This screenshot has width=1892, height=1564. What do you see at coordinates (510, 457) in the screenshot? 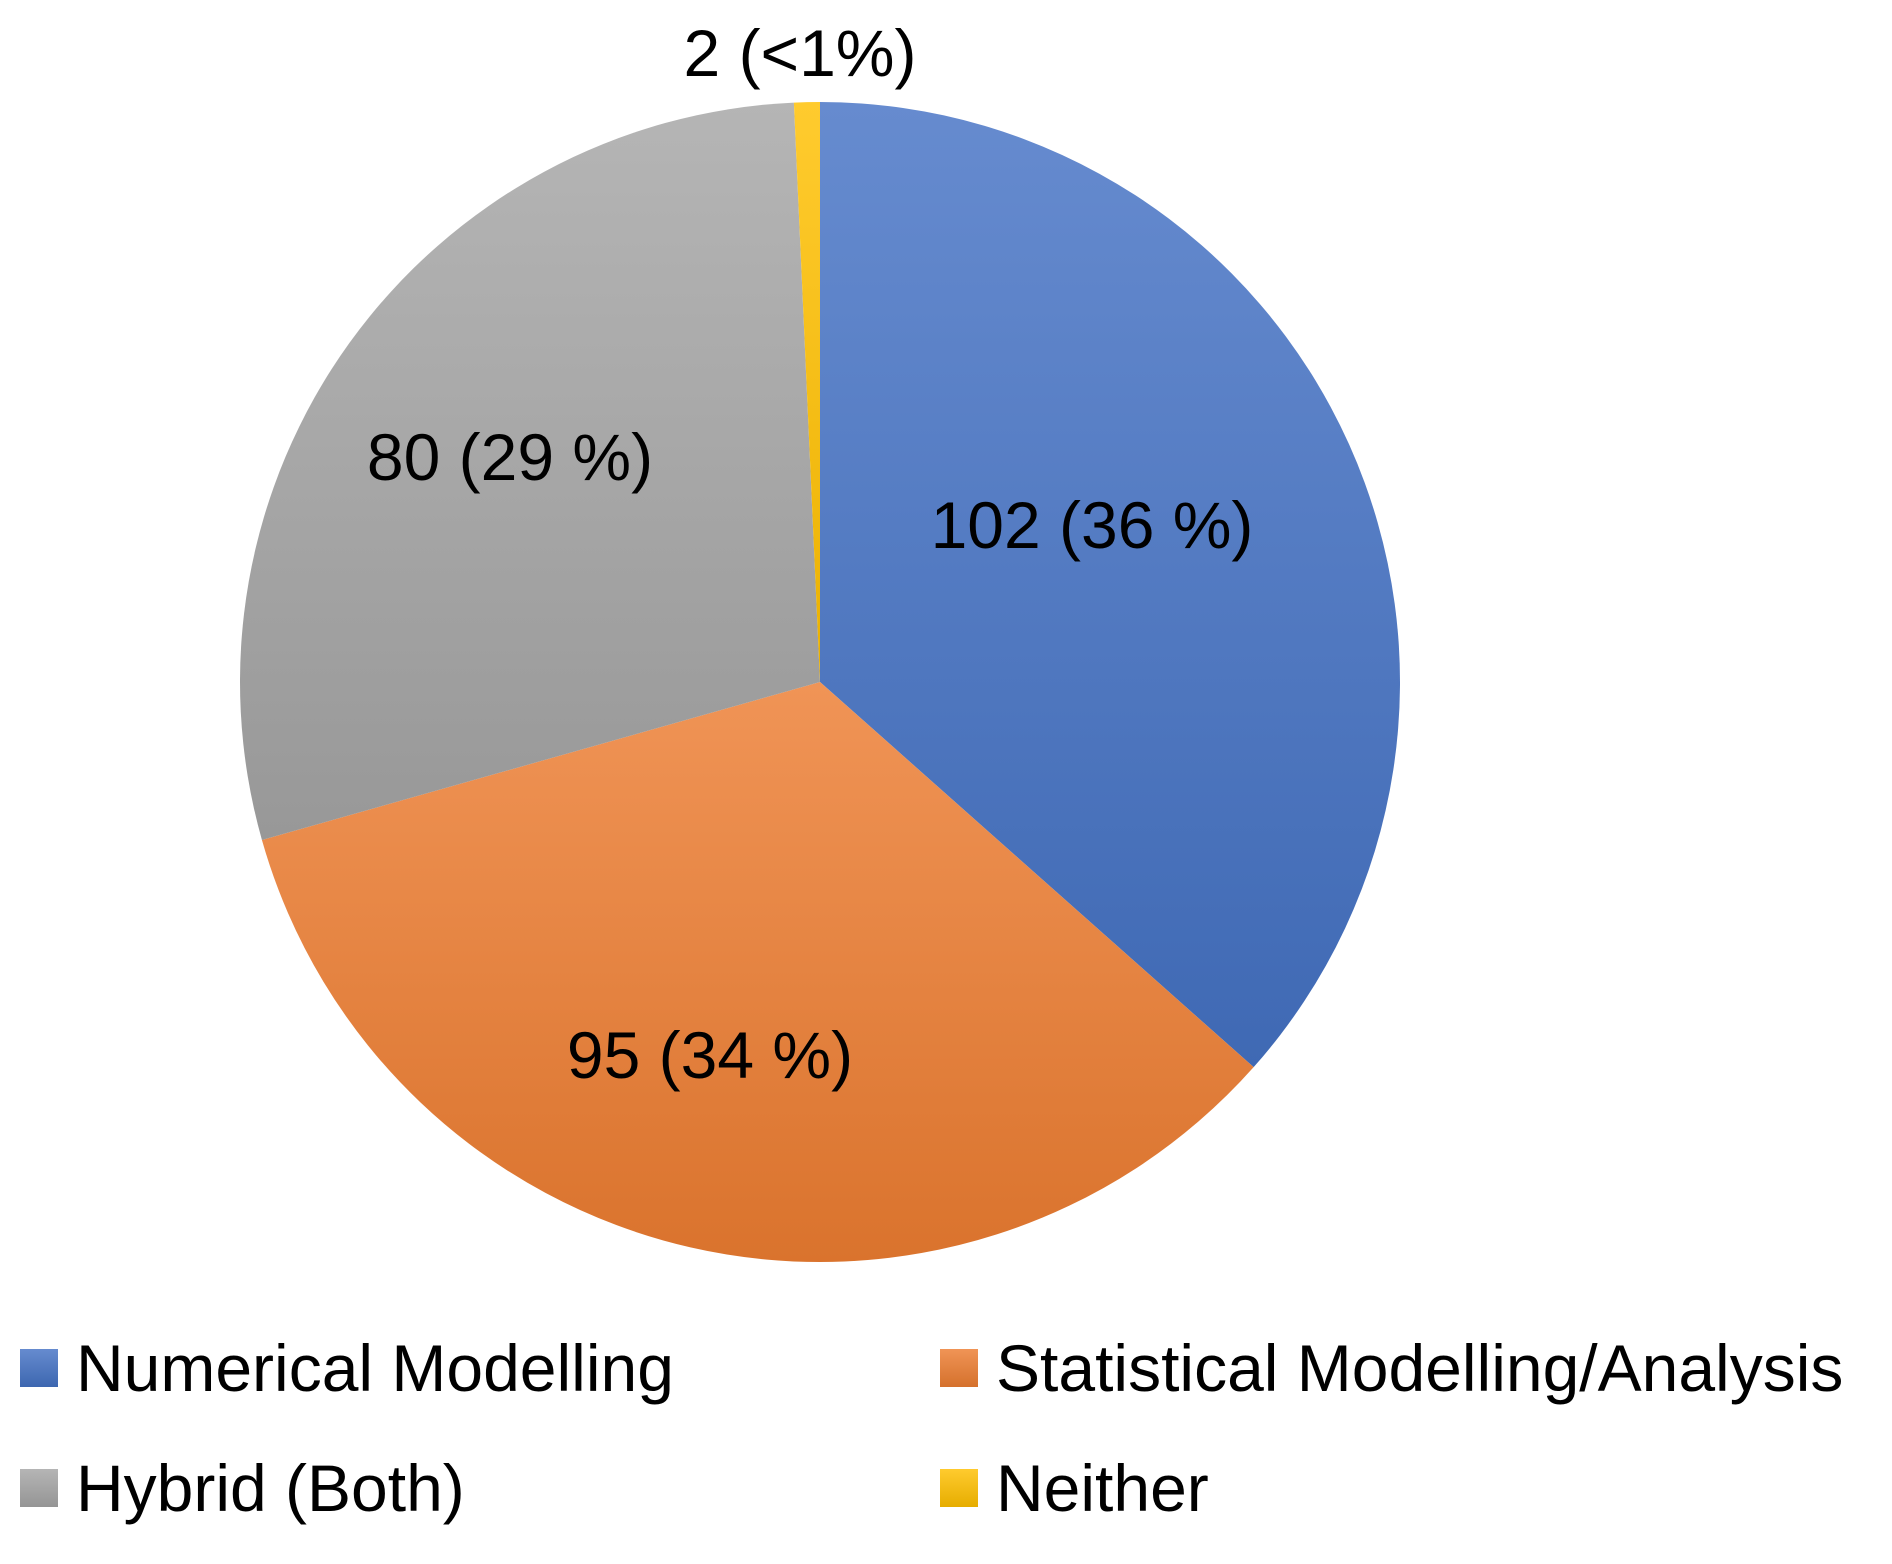
I see `slice-label-hybrid: 80 (29 %)` at bounding box center [510, 457].